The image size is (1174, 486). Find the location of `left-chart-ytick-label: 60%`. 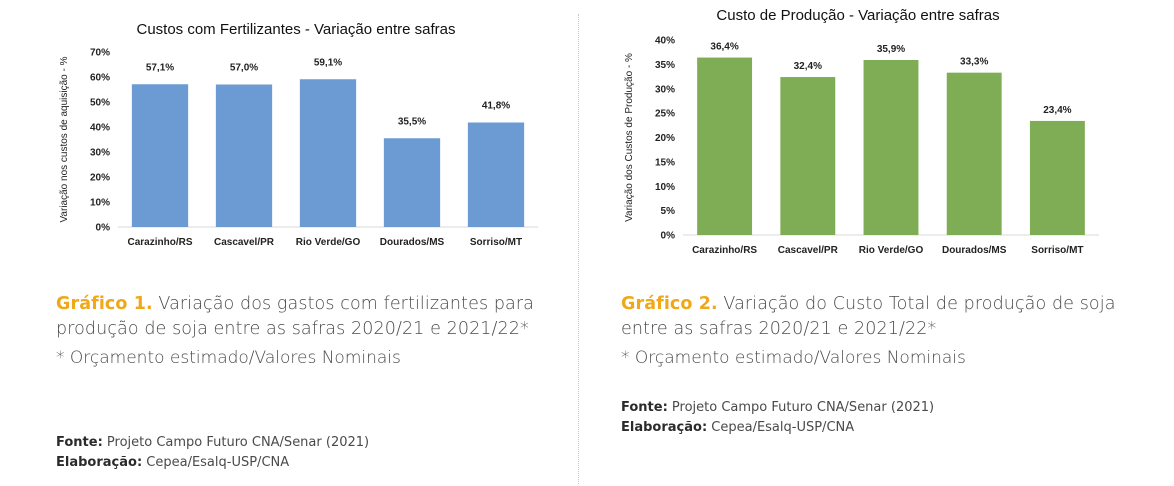

left-chart-ytick-label: 60% is located at coordinates (100, 78).